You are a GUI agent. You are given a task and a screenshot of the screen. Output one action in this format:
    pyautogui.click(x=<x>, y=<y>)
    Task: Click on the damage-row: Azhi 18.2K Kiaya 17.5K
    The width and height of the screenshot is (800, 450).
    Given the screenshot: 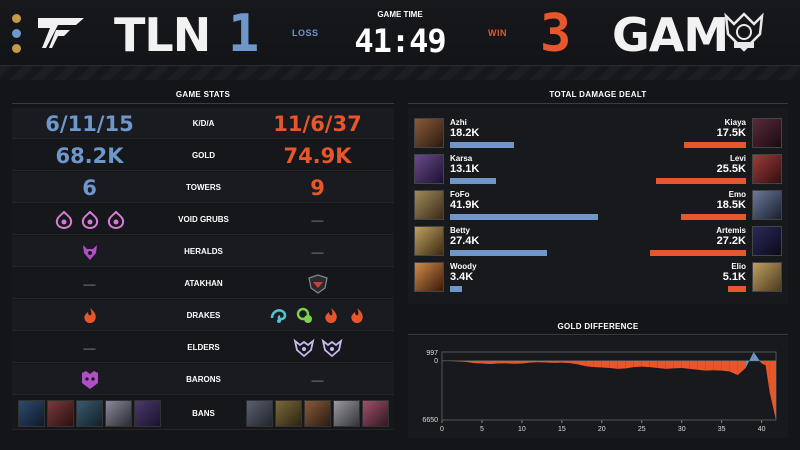 What is the action you would take?
    pyautogui.click(x=598, y=134)
    